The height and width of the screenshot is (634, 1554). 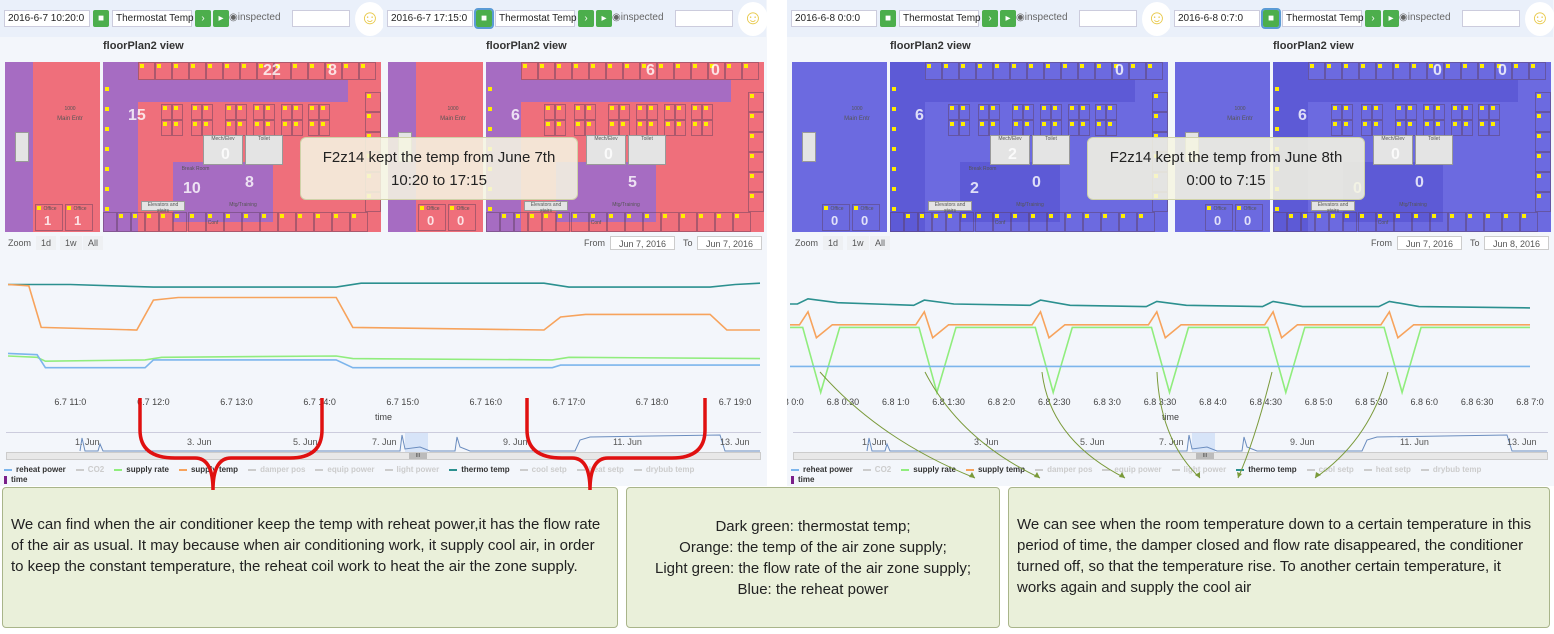 What do you see at coordinates (1517, 243) in the screenshot?
I see `to-date-input: Jun 8, 2016` at bounding box center [1517, 243].